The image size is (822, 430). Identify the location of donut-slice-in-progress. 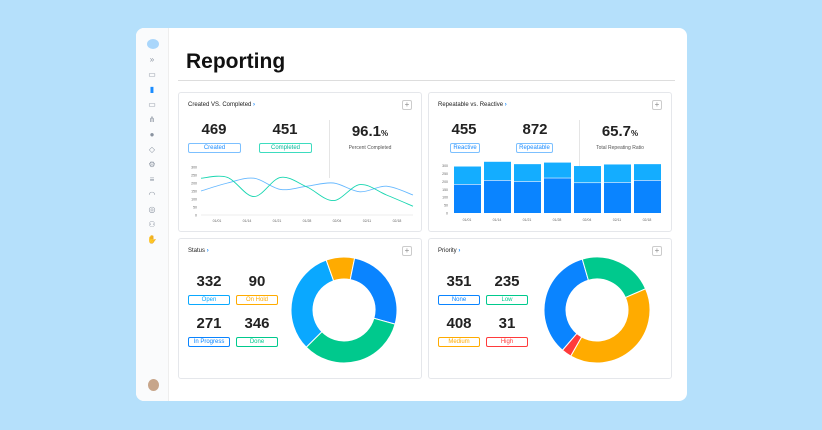
(373, 291).